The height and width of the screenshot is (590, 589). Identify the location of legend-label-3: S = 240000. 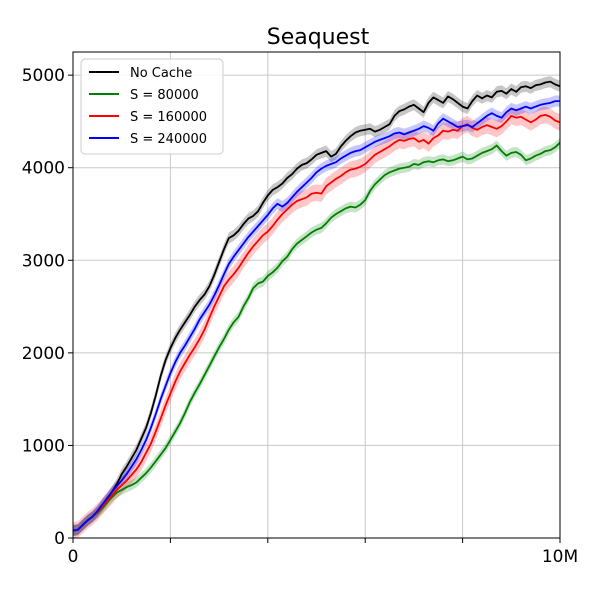
(168, 139).